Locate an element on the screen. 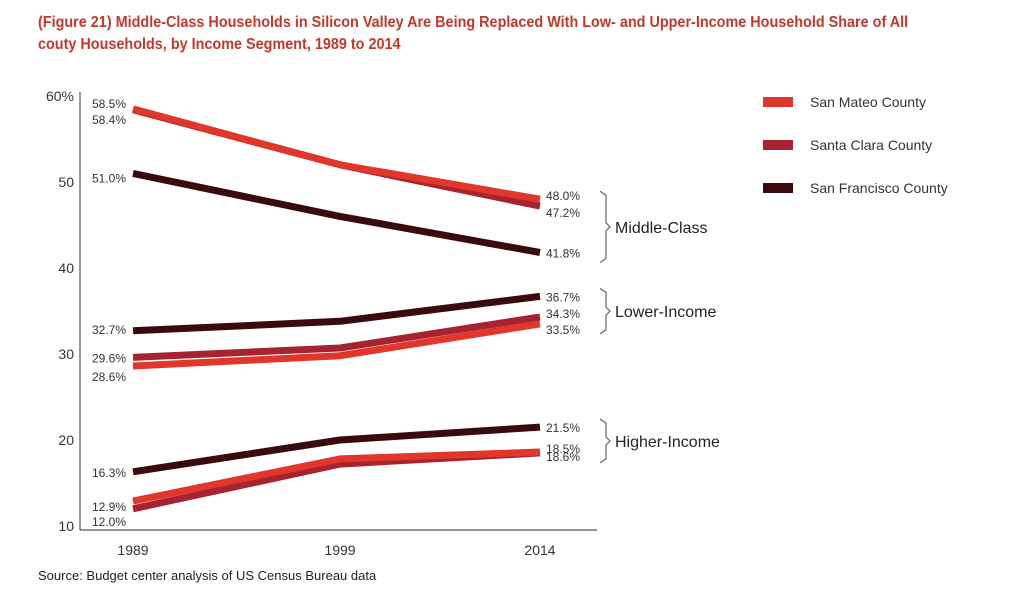 This screenshot has width=1024, height=604. y-tick-label: 40 is located at coordinates (66, 268).